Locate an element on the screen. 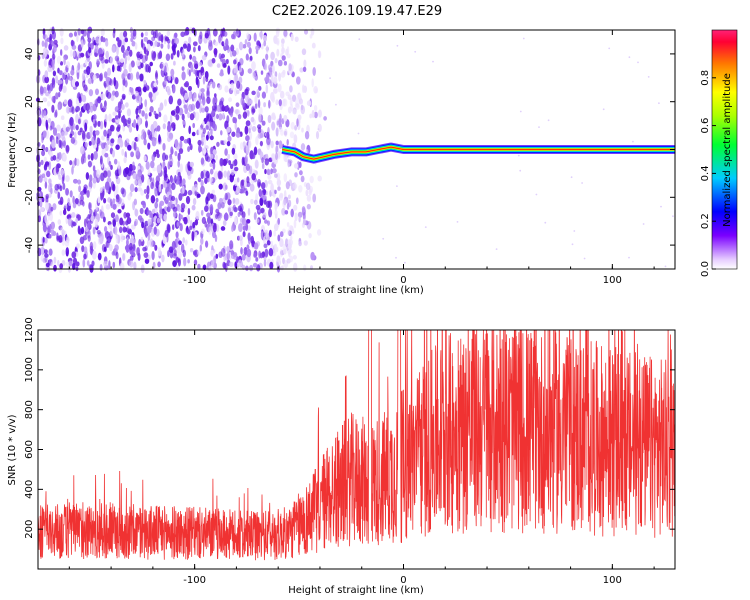 The height and width of the screenshot is (600, 750). x-tick-label: 0 is located at coordinates (403, 580).